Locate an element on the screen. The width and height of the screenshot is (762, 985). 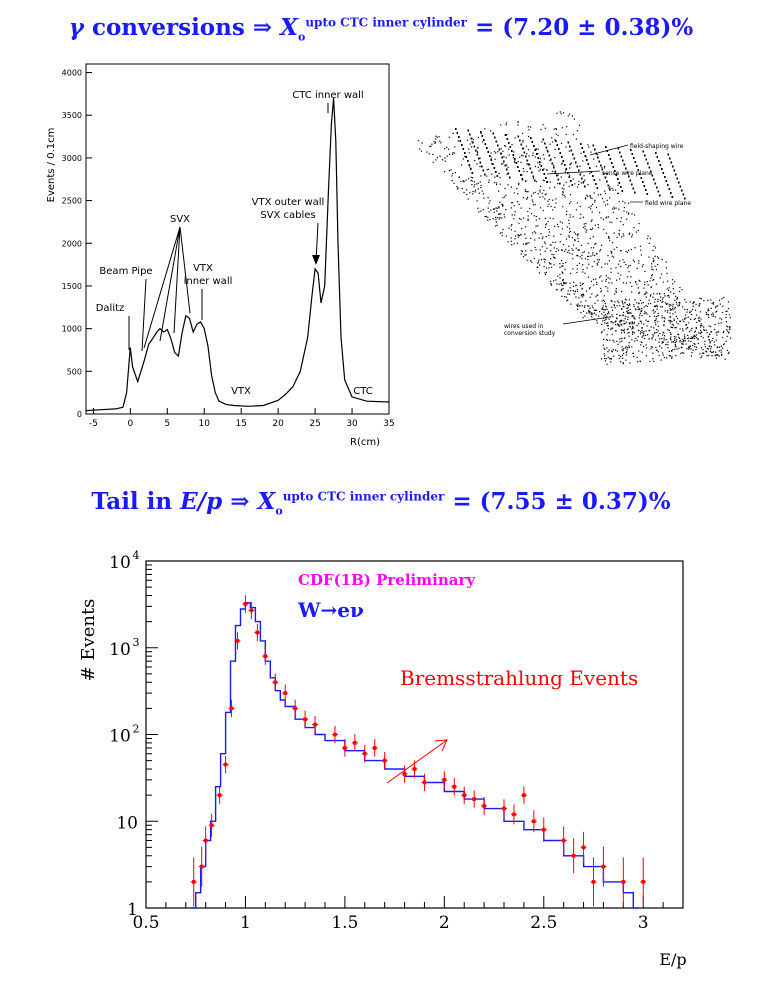
x-tick-label: 10 is located at coordinates (205, 424).